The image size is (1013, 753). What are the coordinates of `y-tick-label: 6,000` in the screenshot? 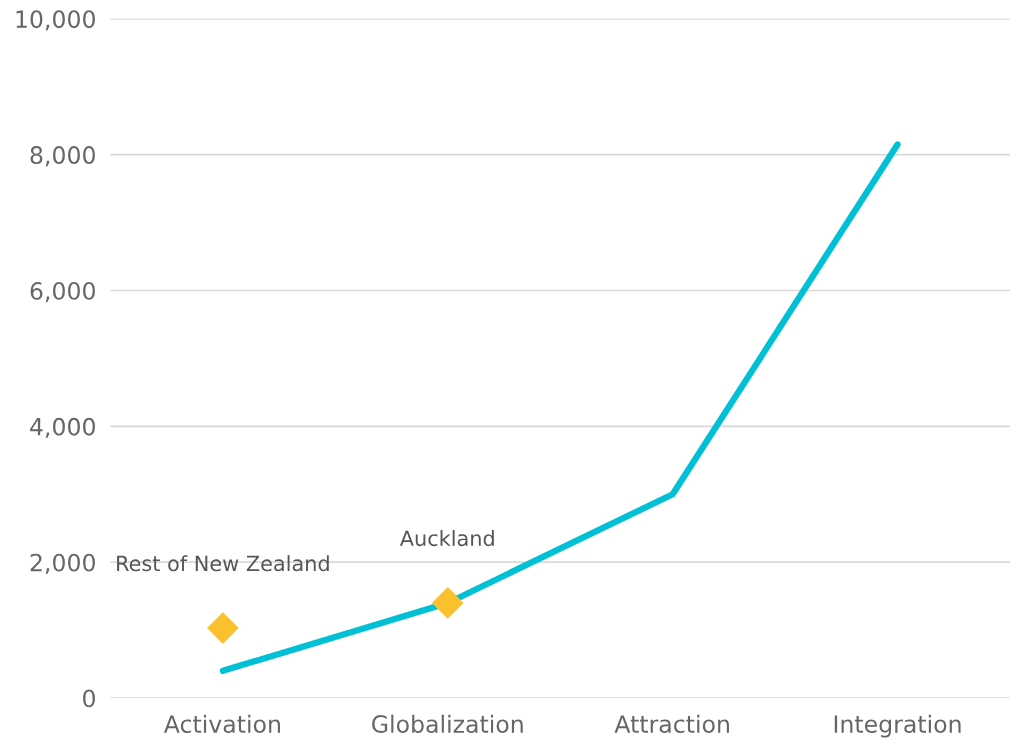 It's located at (62, 292).